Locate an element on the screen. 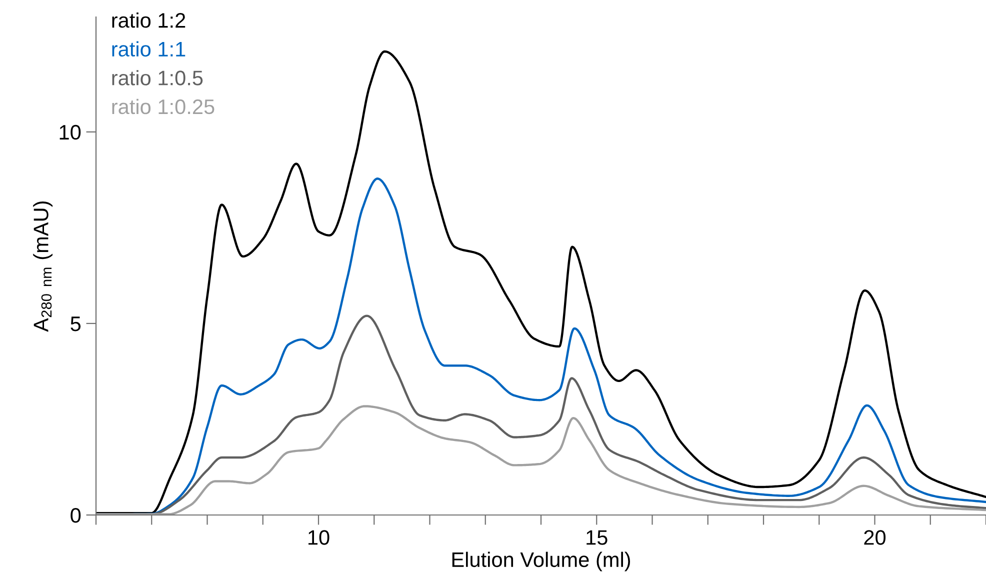 The width and height of the screenshot is (986, 585). text: ratio 1:0.5 is located at coordinates (157, 78).